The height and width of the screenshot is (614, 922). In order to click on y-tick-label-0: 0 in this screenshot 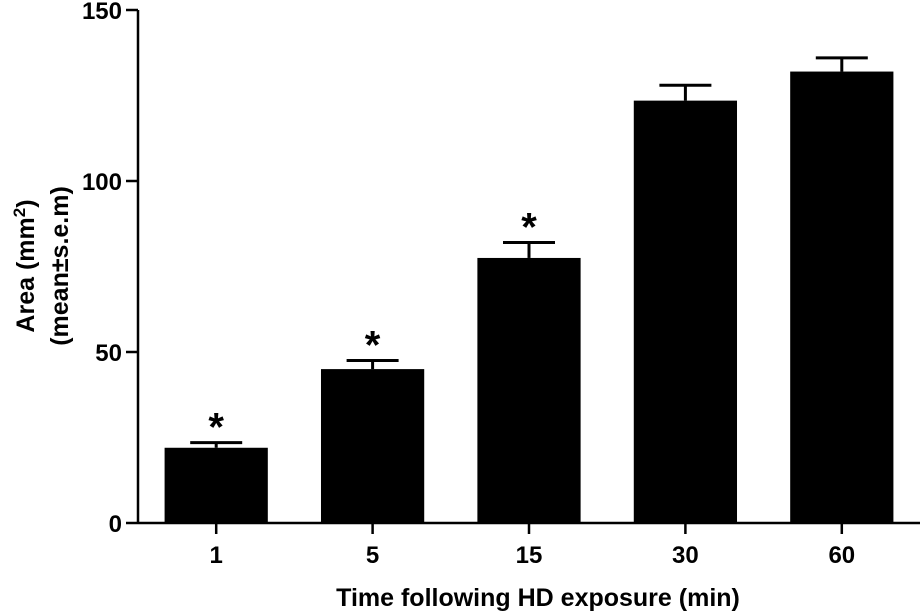, I will do `click(115, 524)`.